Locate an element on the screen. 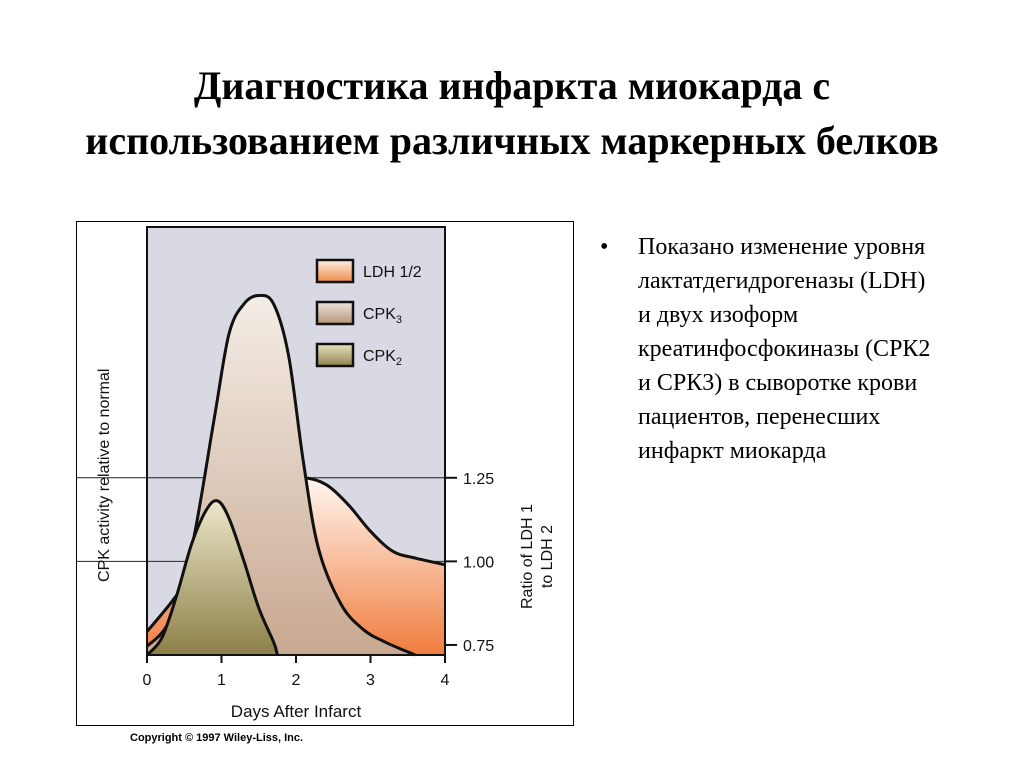  legend-label-cpk3: CPK3 is located at coordinates (382, 316).